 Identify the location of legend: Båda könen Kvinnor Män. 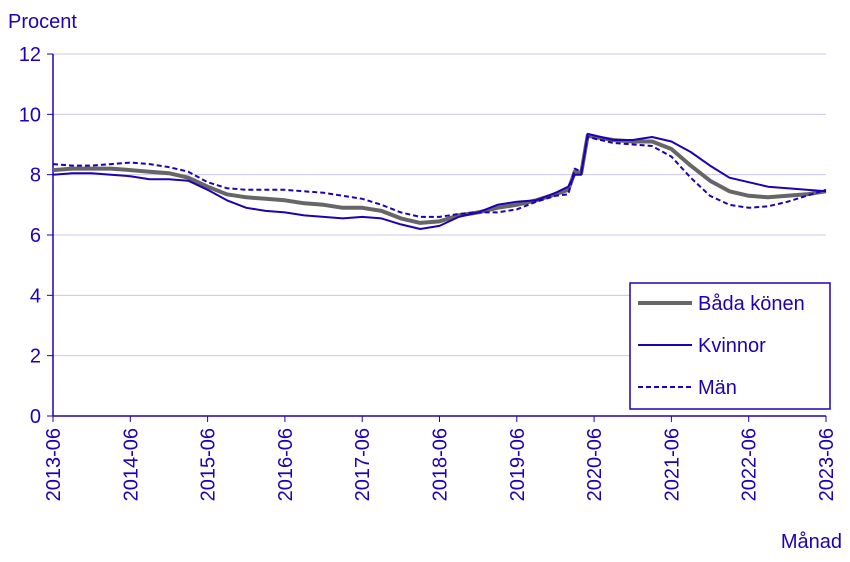
(730, 346).